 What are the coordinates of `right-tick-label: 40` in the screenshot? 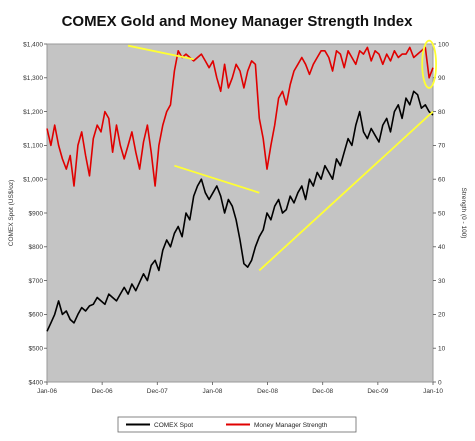 It's located at (442, 247).